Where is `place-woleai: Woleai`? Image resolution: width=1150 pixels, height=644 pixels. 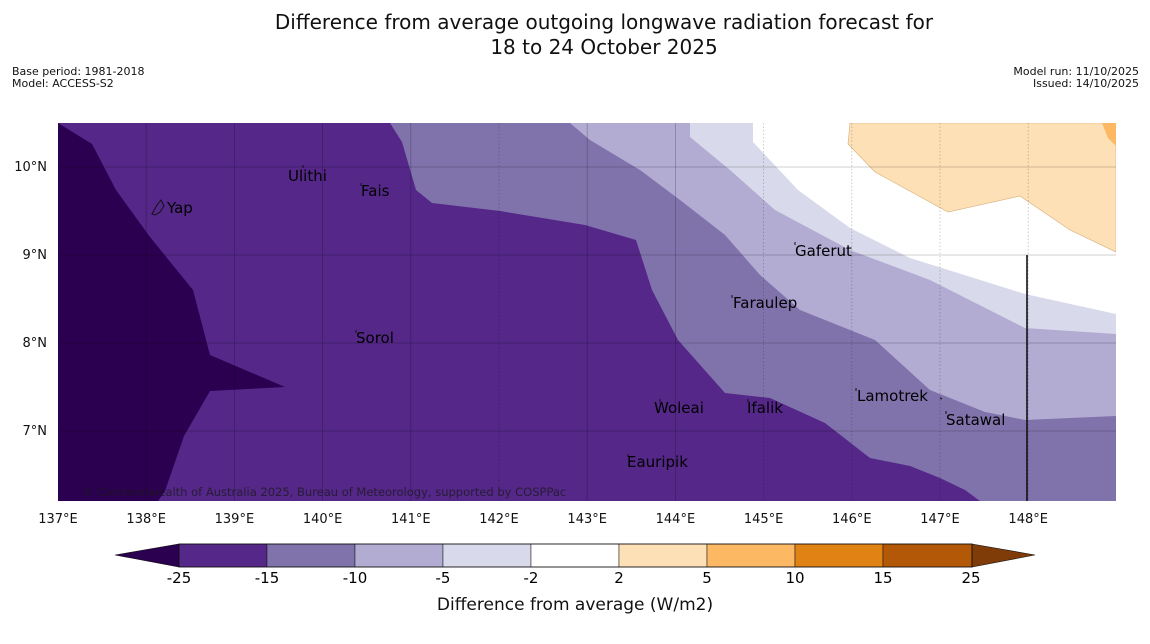 place-woleai: Woleai is located at coordinates (679, 408).